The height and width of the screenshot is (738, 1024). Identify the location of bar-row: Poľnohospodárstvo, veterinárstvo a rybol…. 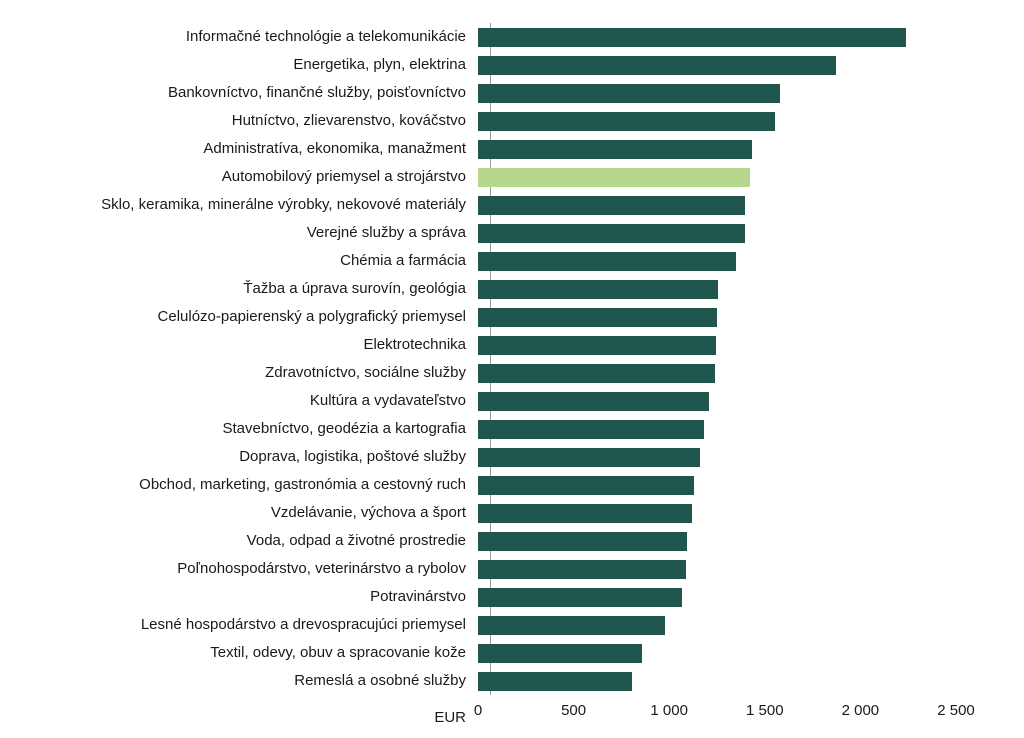
(512, 569).